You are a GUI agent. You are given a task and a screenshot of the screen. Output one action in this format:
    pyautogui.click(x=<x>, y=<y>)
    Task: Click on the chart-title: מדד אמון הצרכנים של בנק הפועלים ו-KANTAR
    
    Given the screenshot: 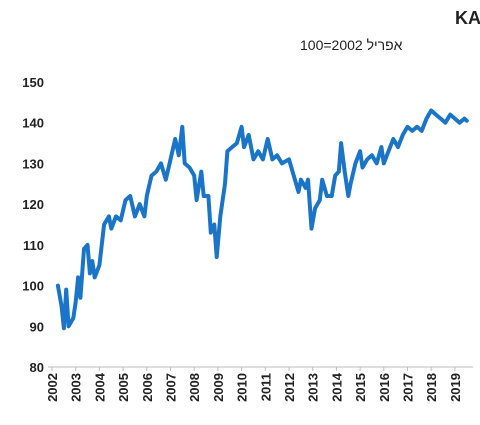 What is the action you would take?
    pyautogui.click(x=467, y=18)
    